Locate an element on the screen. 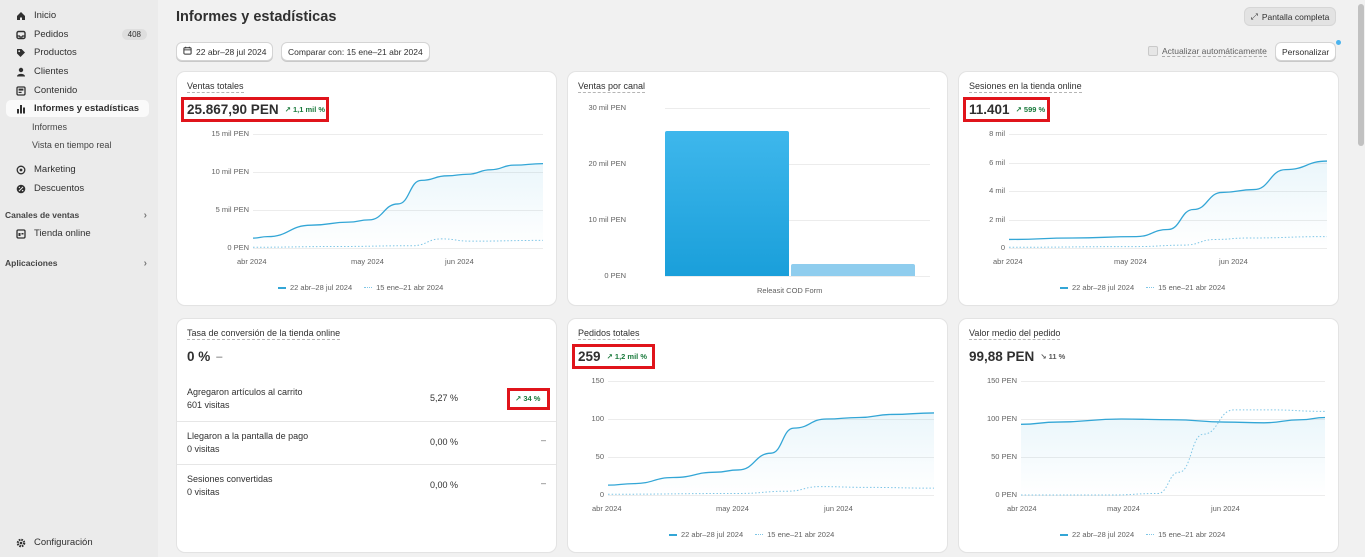 This screenshot has height=557, width=1365. legend-previous: 15 ene–21 abr 2024 is located at coordinates (403, 287).